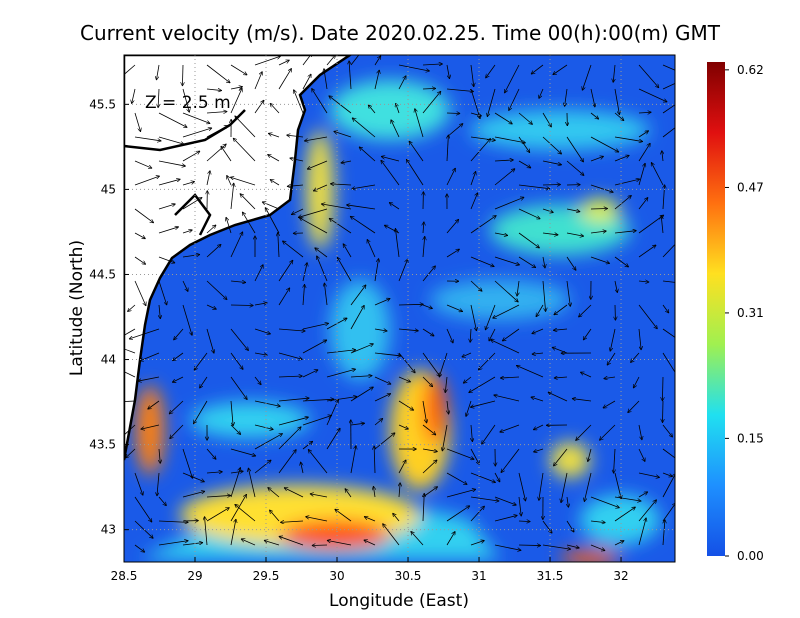  I want to click on y-tick-label: 44, so click(108, 360).